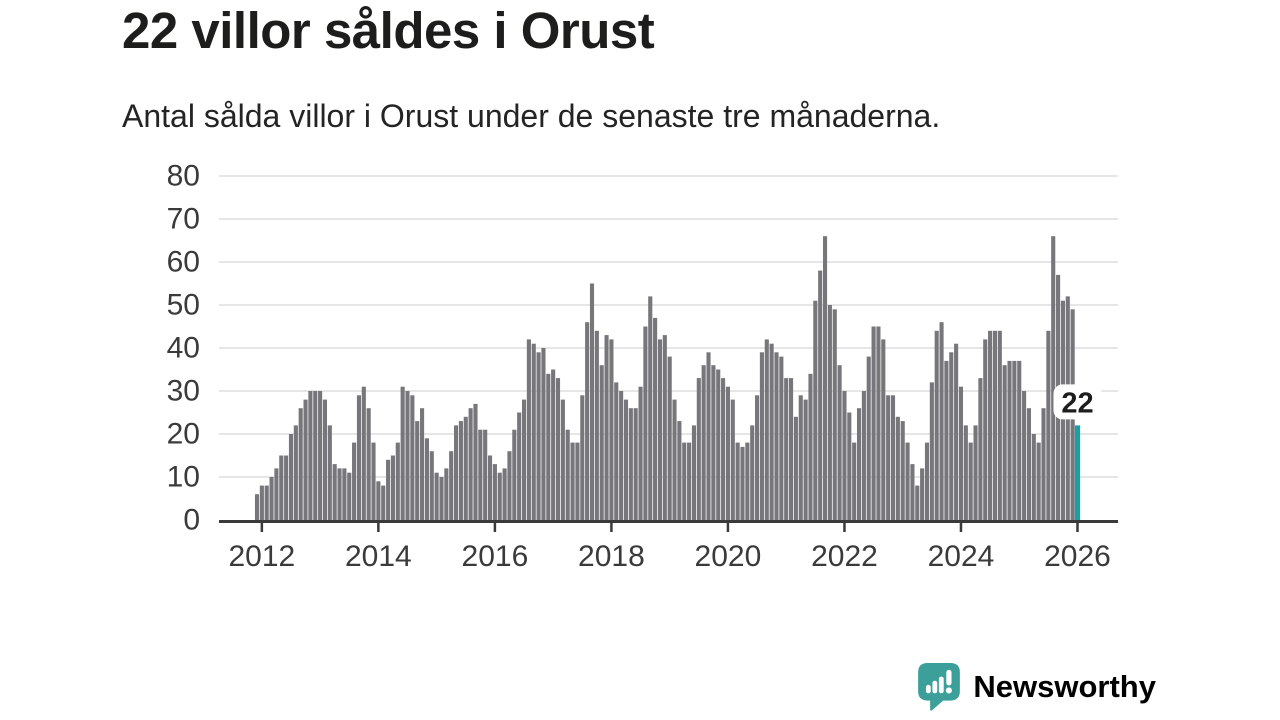  Describe the element at coordinates (183, 434) in the screenshot. I see `y-tick-label: 20` at that location.